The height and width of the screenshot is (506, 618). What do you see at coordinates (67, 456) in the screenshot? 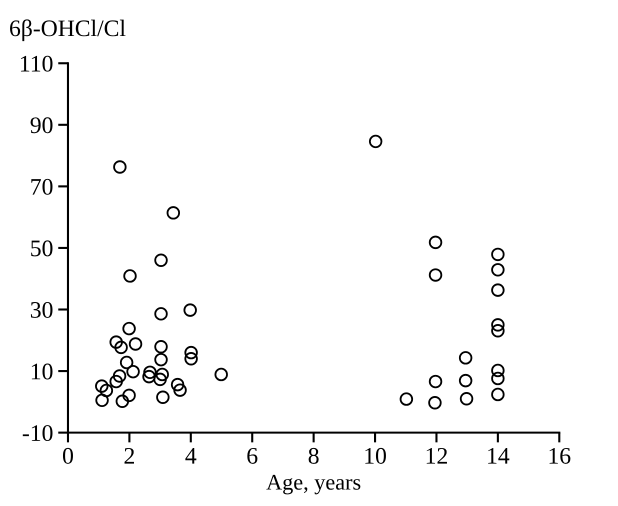
I see `x-tick-label: 0` at bounding box center [67, 456].